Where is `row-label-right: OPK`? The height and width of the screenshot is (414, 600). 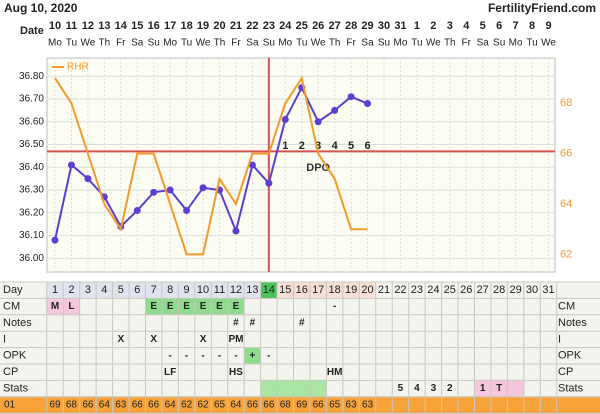
row-label-right: OPK is located at coordinates (570, 356).